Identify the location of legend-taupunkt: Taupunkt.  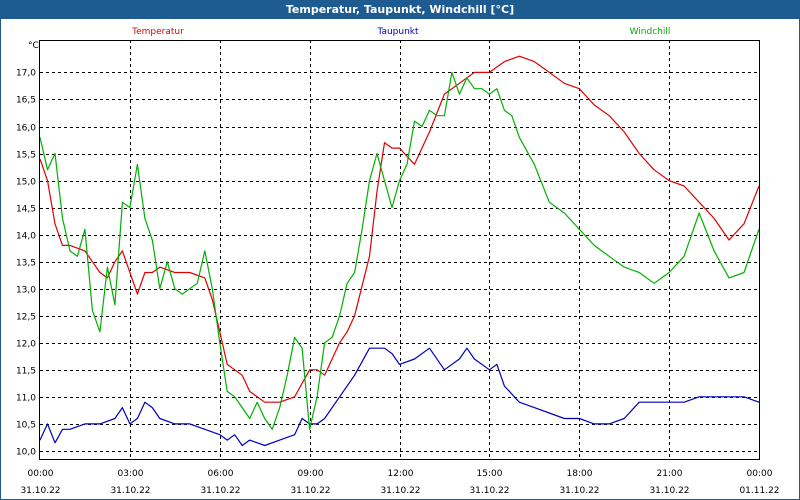
(397, 32).